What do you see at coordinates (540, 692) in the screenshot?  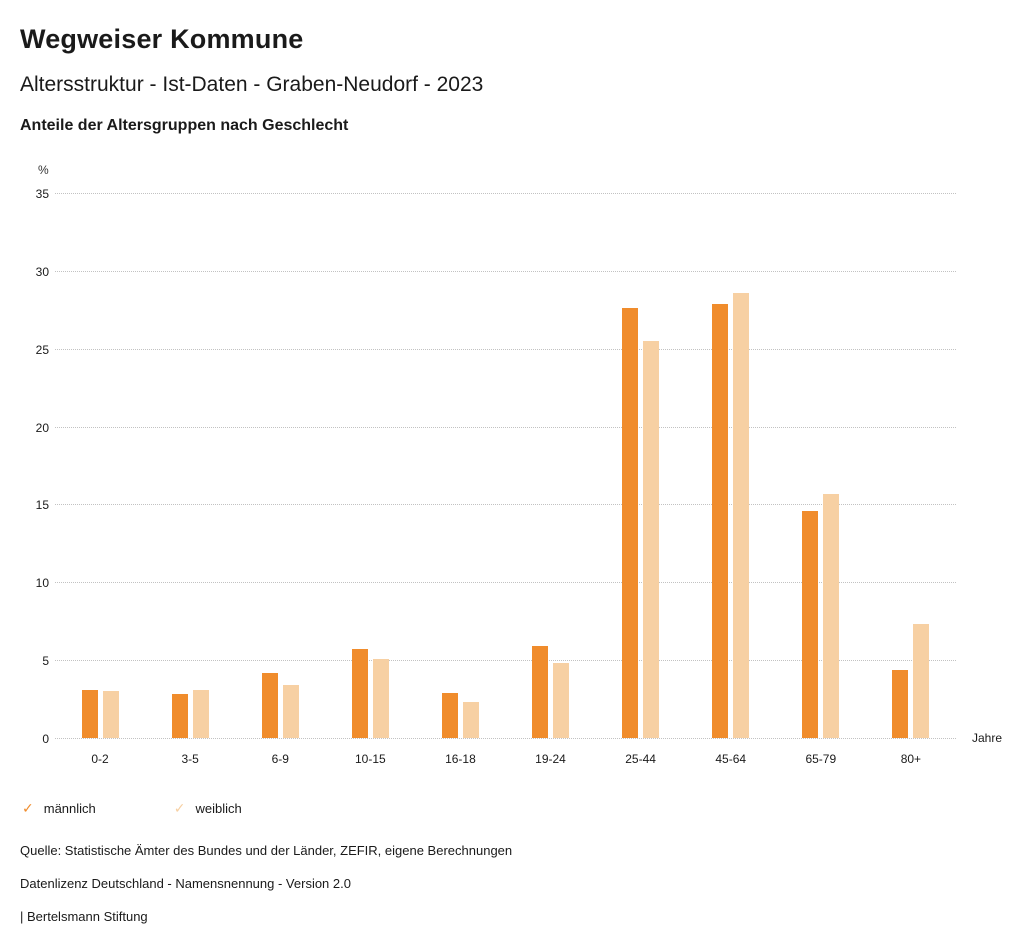 I see `bar-männlich-19-24` at bounding box center [540, 692].